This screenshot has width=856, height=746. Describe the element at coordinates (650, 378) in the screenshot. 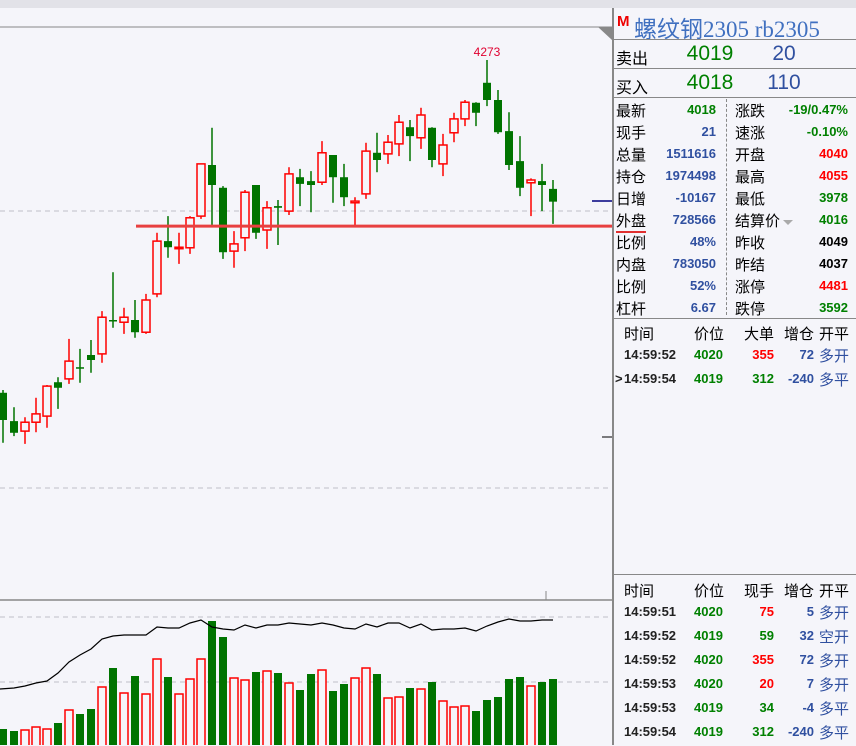

I see `trade-time: 14:59:54` at that location.